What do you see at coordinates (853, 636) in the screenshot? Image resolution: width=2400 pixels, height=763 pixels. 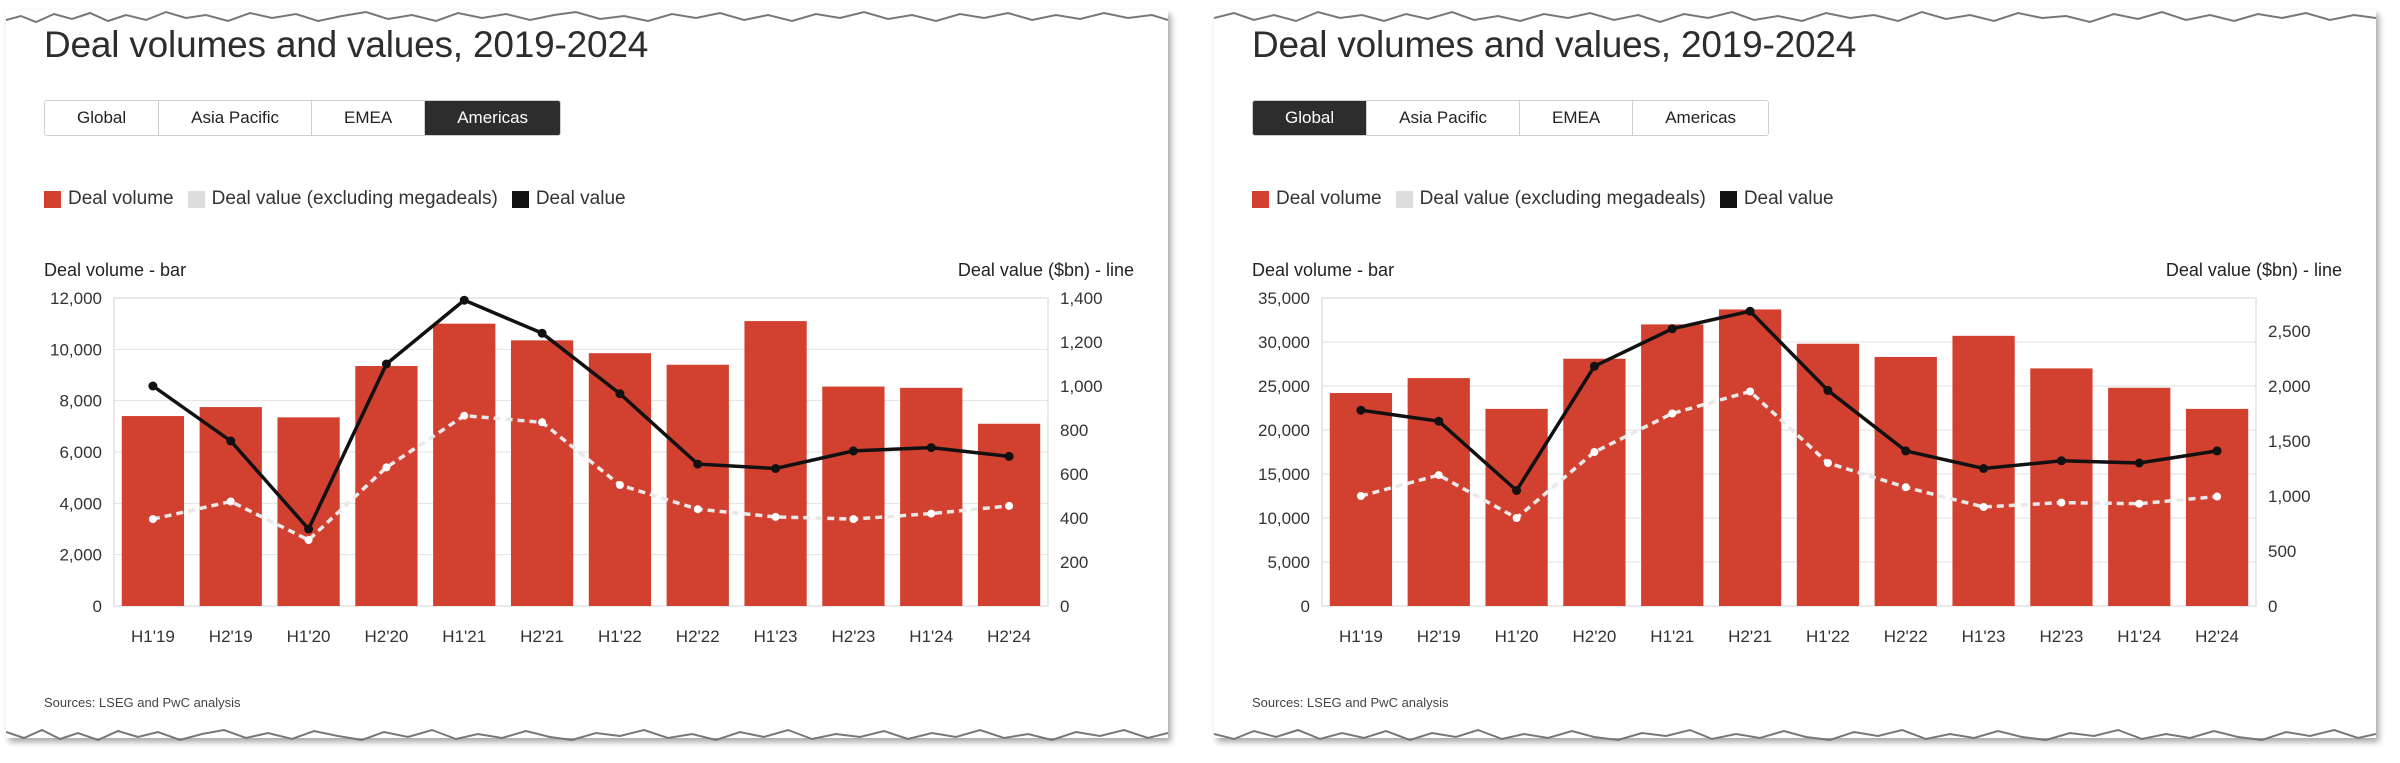 I see `x-tick-label: H2'23` at bounding box center [853, 636].